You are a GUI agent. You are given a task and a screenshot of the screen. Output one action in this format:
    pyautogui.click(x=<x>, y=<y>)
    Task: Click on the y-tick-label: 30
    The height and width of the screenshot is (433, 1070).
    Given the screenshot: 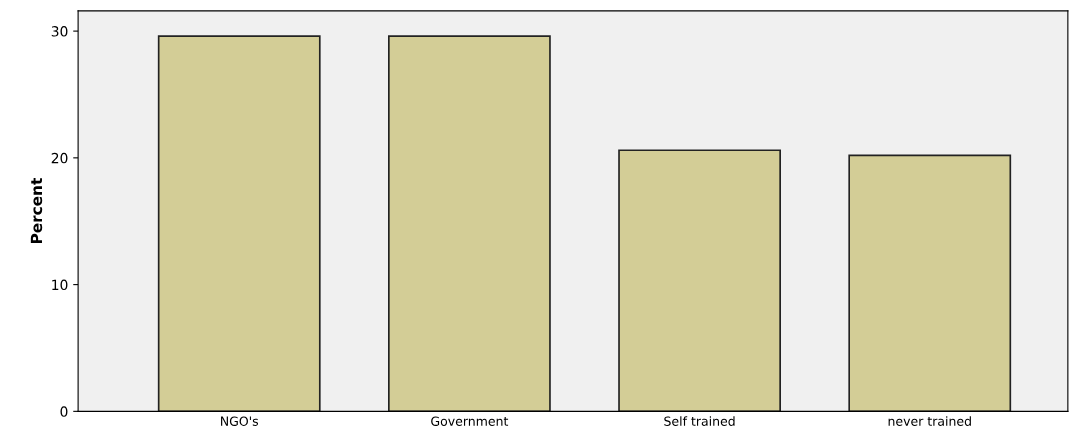 What is the action you would take?
    pyautogui.click(x=59, y=31)
    